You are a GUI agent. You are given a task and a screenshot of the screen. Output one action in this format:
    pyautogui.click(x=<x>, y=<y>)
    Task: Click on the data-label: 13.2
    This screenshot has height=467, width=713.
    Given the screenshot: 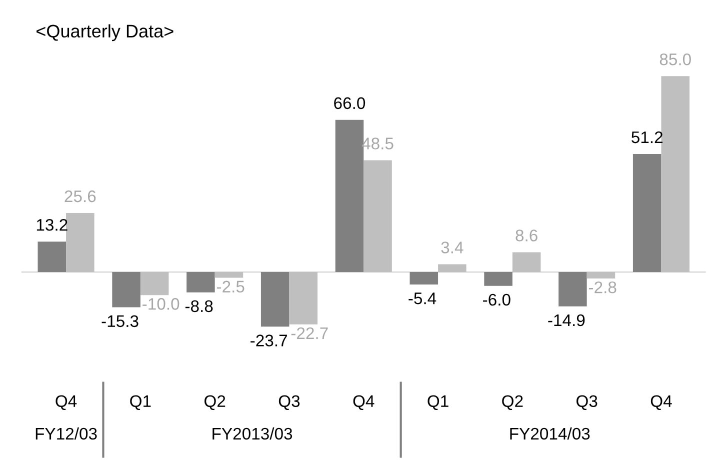 What is the action you would take?
    pyautogui.click(x=52, y=224)
    